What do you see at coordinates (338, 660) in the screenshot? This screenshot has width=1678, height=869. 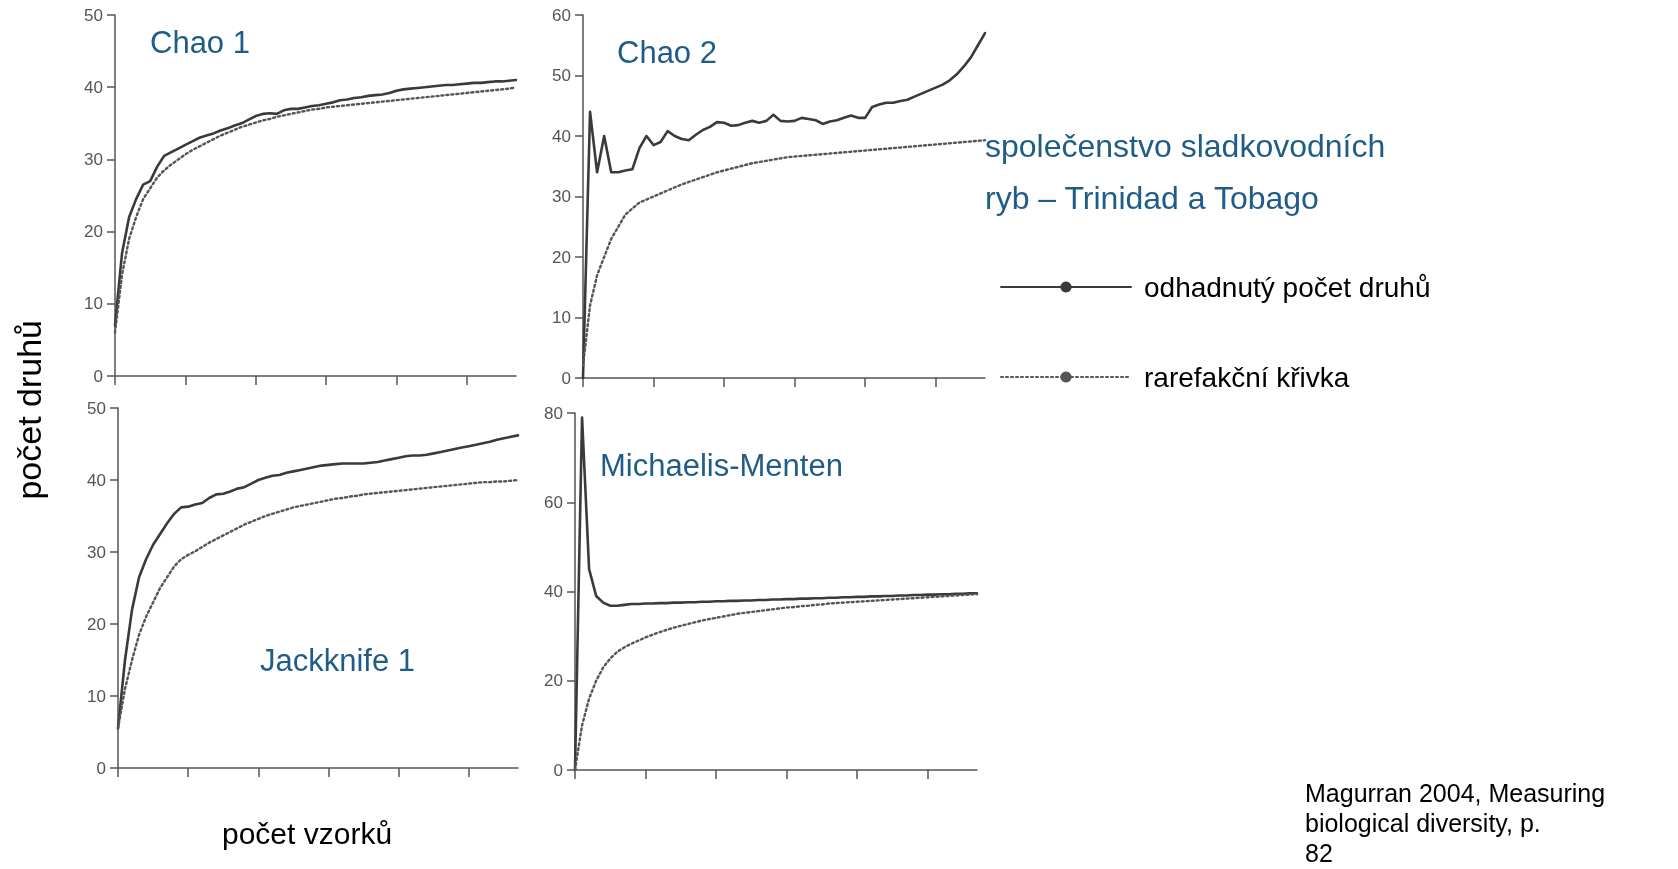 I see `text: Jackknife 1` at bounding box center [338, 660].